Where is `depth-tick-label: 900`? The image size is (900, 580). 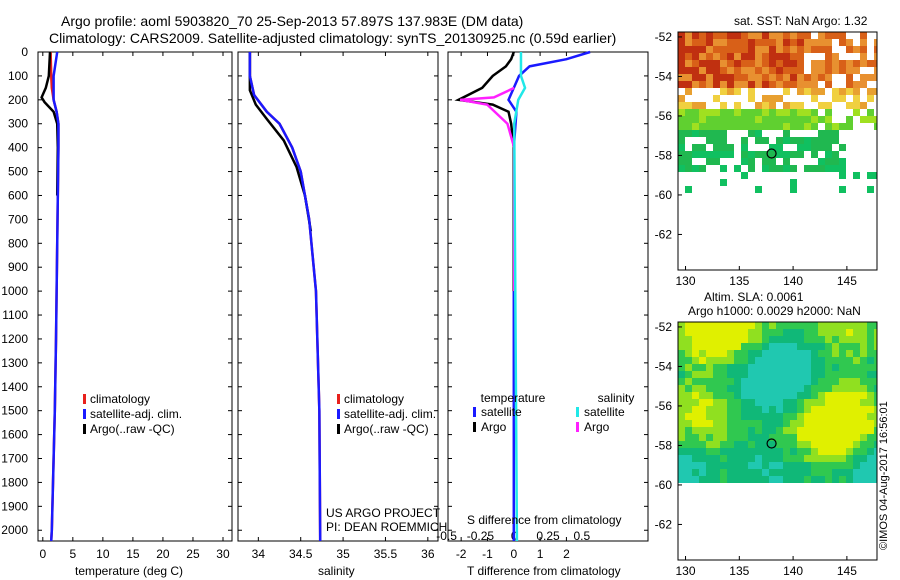 depth-tick-label: 900 is located at coordinates (18, 267).